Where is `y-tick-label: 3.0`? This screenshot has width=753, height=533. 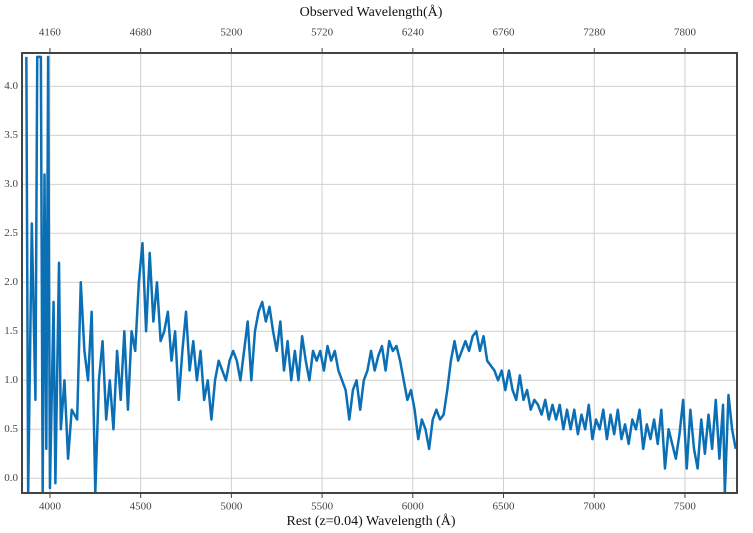
y-tick-label: 3.0 is located at coordinates (11, 184).